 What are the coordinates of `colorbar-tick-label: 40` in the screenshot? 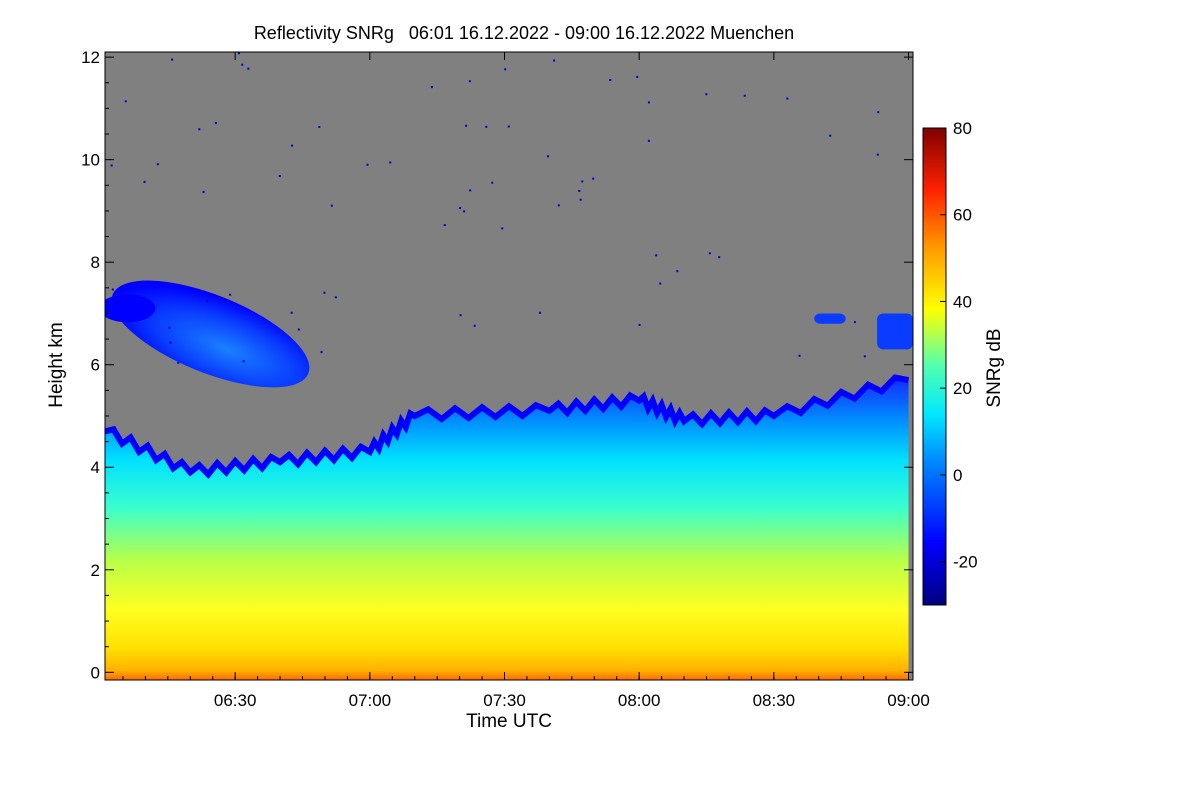 It's located at (962, 301).